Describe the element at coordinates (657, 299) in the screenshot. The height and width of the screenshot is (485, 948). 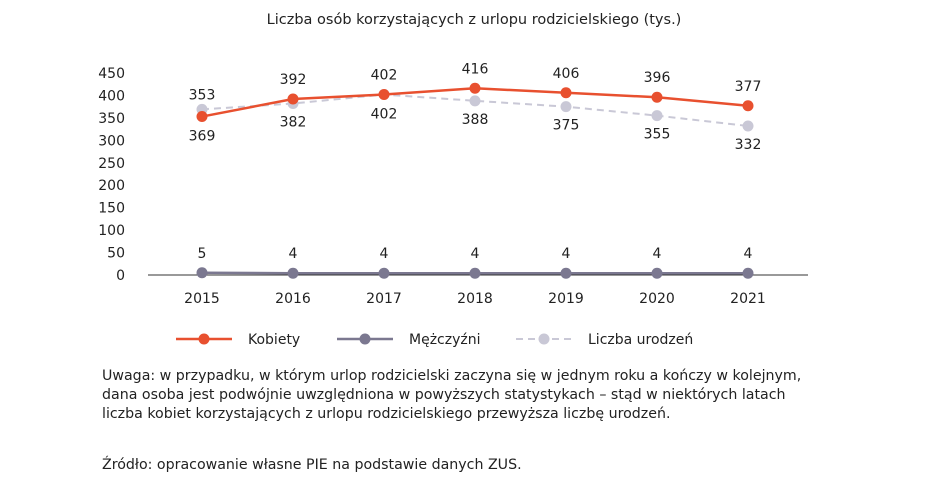
I see `x-tick-label: 2020` at that location.